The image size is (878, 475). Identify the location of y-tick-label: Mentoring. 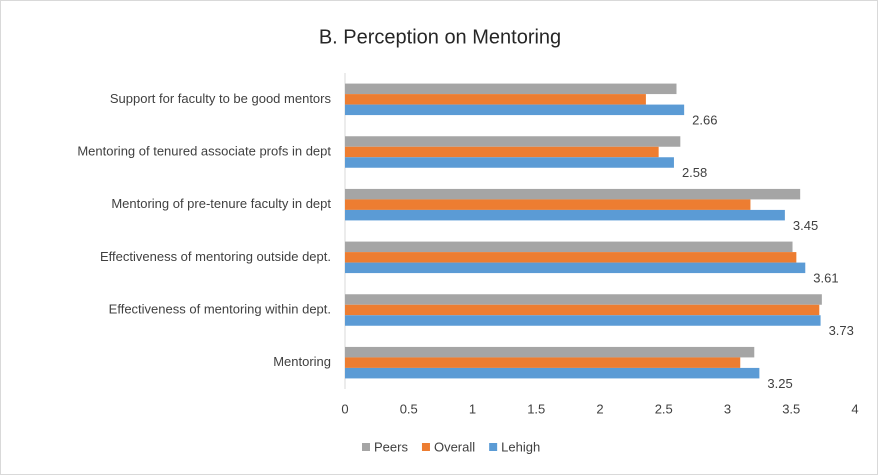
(302, 361).